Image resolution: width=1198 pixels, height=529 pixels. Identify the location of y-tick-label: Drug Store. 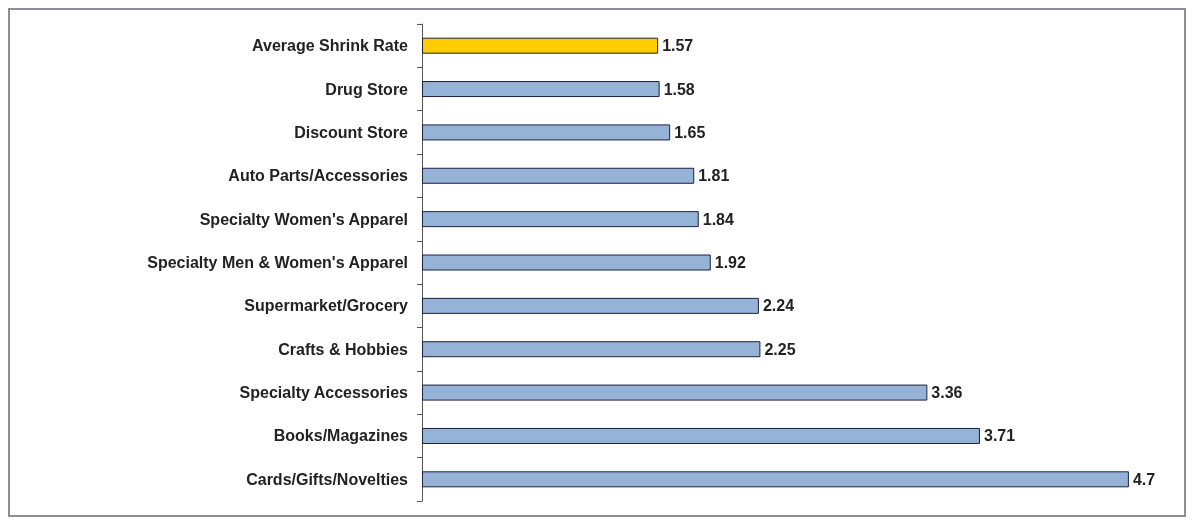
(367, 89).